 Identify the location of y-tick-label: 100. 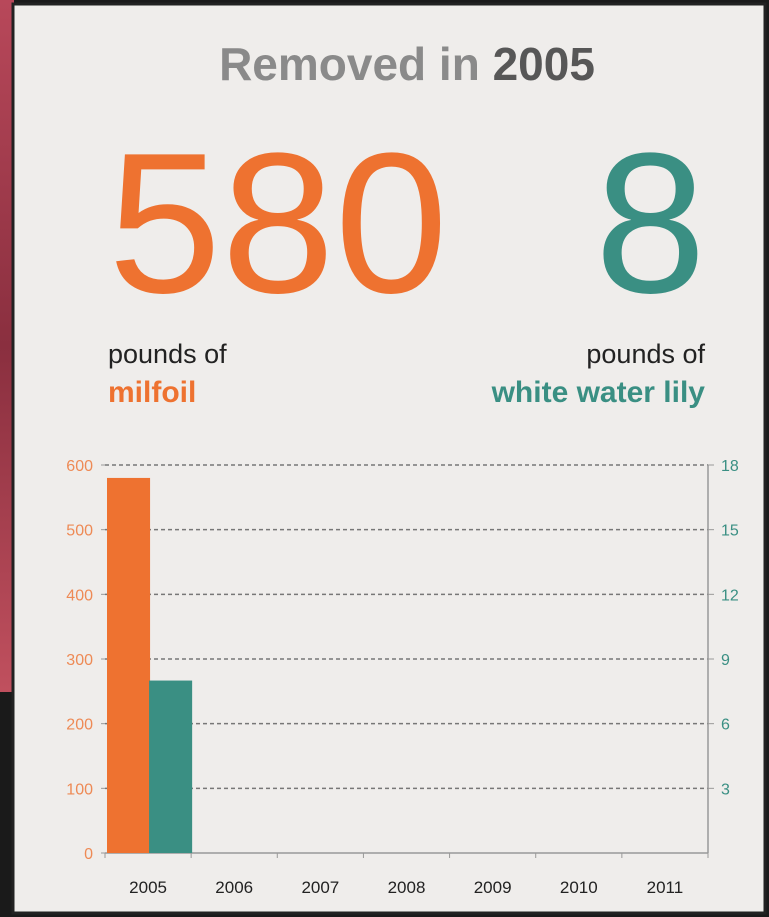
(79, 789).